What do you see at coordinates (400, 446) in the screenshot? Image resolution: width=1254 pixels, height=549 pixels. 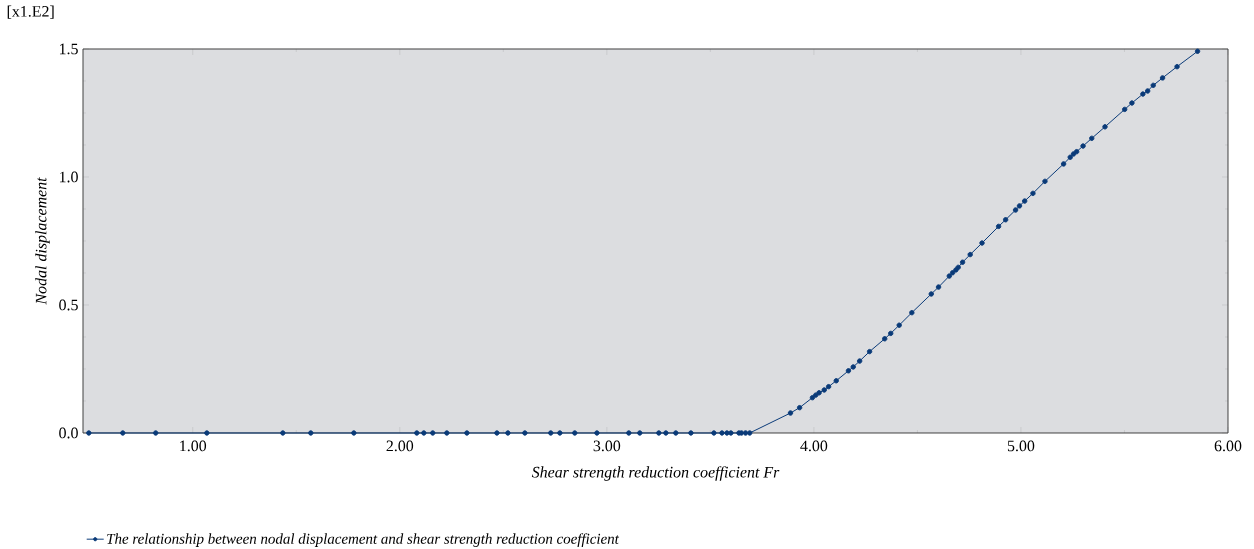 I see `x-tick-label: 2.00` at bounding box center [400, 446].